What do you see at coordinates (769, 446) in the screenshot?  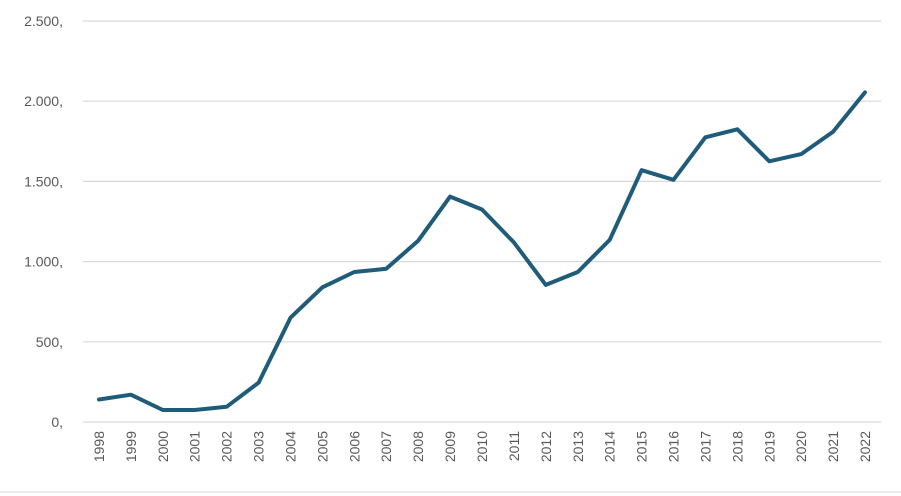 I see `x-tick-label: 2019` at bounding box center [769, 446].